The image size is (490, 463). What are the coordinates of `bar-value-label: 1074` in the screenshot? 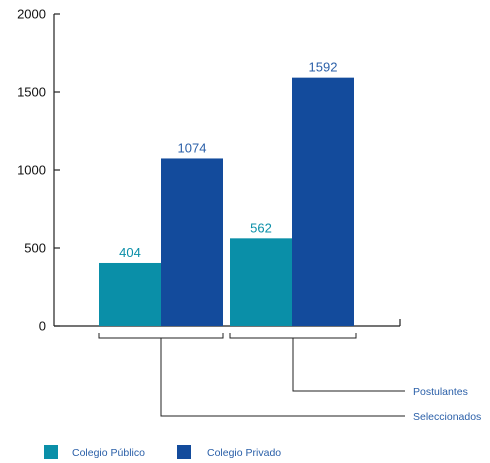 It's located at (192, 147).